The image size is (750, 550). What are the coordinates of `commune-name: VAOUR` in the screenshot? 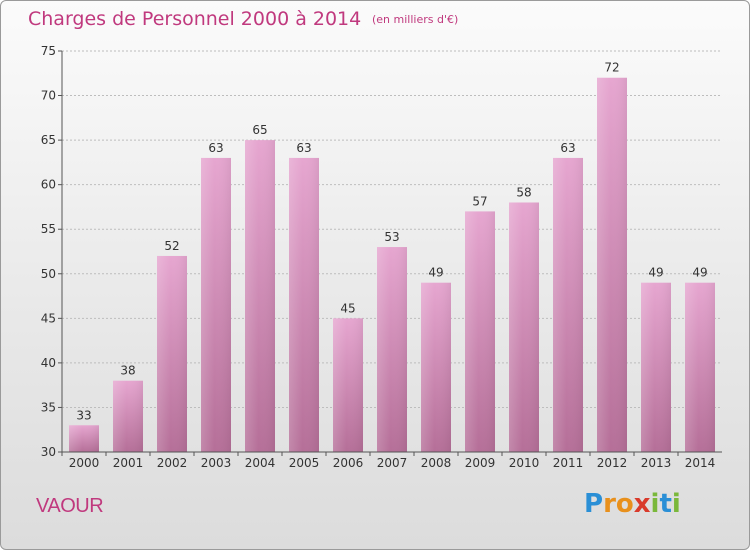 It's located at (70, 506).